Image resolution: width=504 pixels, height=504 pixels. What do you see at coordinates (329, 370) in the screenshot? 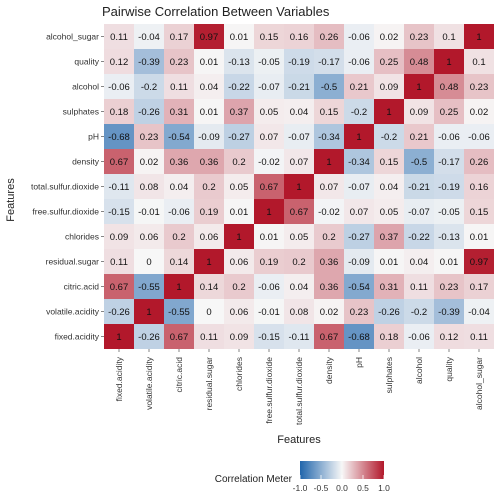
I see `x-tick-label: density` at bounding box center [329, 370].